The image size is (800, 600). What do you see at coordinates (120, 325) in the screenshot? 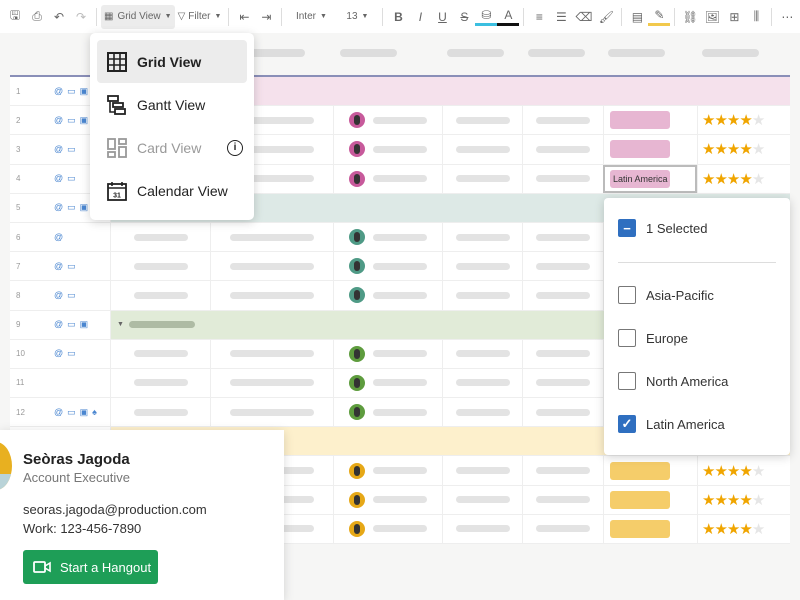
I see `collapse-caret-icon: ▼` at bounding box center [120, 325].